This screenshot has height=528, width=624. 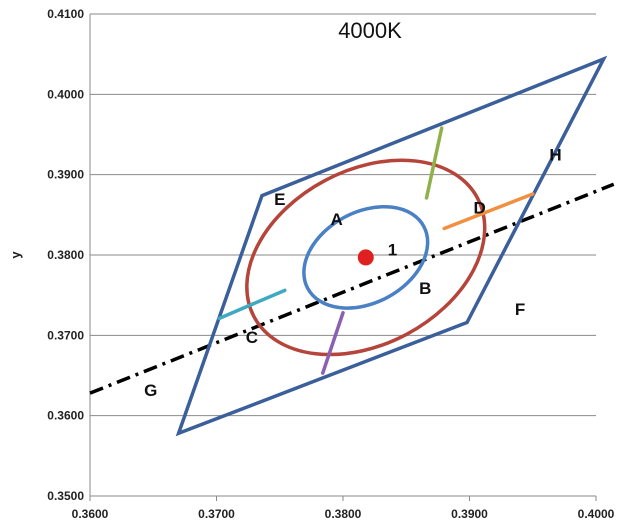 I want to click on region-label-b: B, so click(x=425, y=288).